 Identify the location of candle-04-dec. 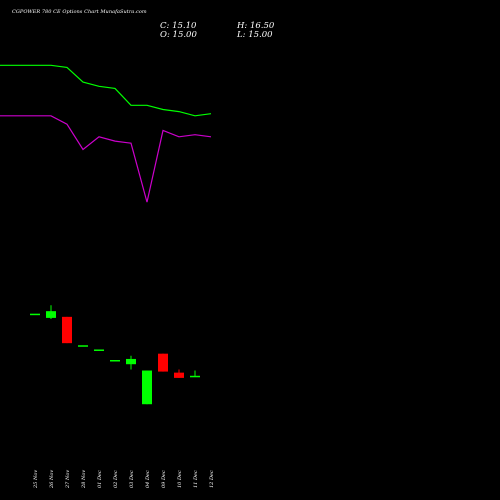
(147, 387).